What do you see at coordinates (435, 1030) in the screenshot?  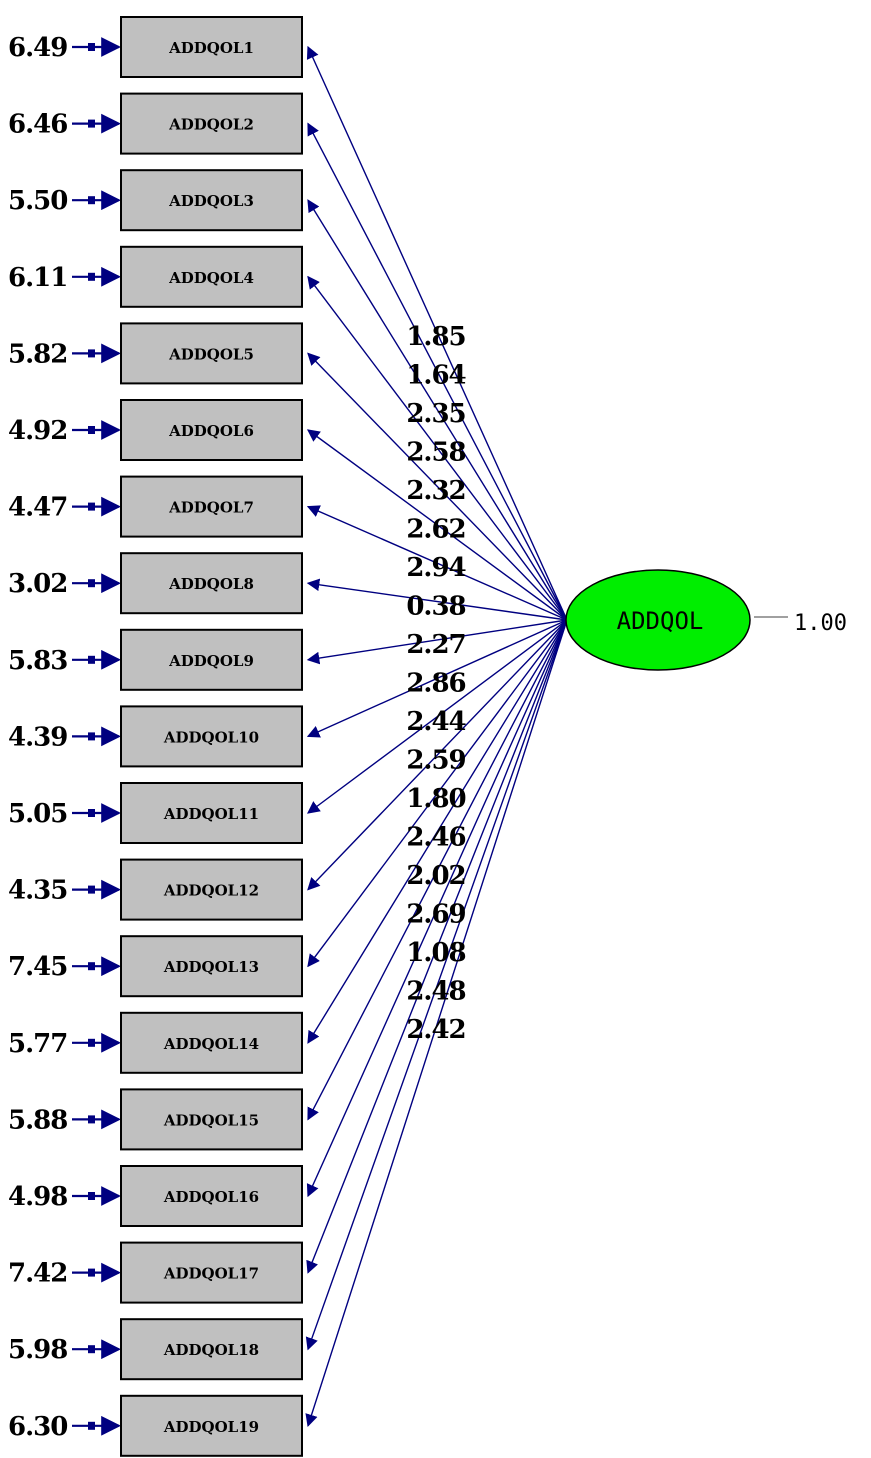 I see `loading-value: 2.42` at bounding box center [435, 1030].